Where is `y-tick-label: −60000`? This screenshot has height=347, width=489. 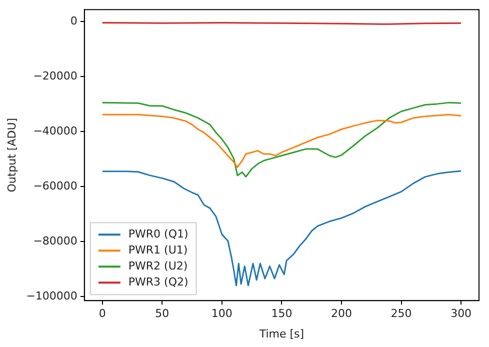 y-tick-label: −60000 is located at coordinates (55, 185).